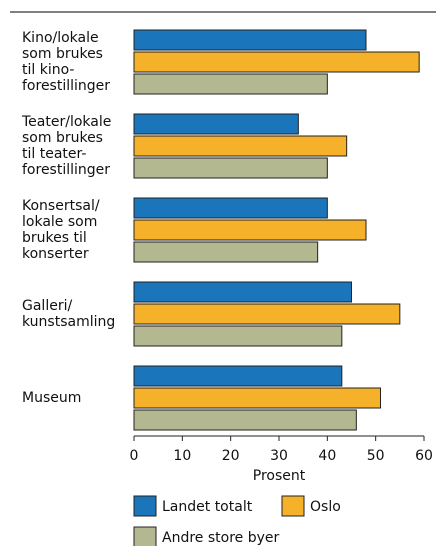  Describe the element at coordinates (325, 507) in the screenshot. I see `legend-label: Oslo` at that location.